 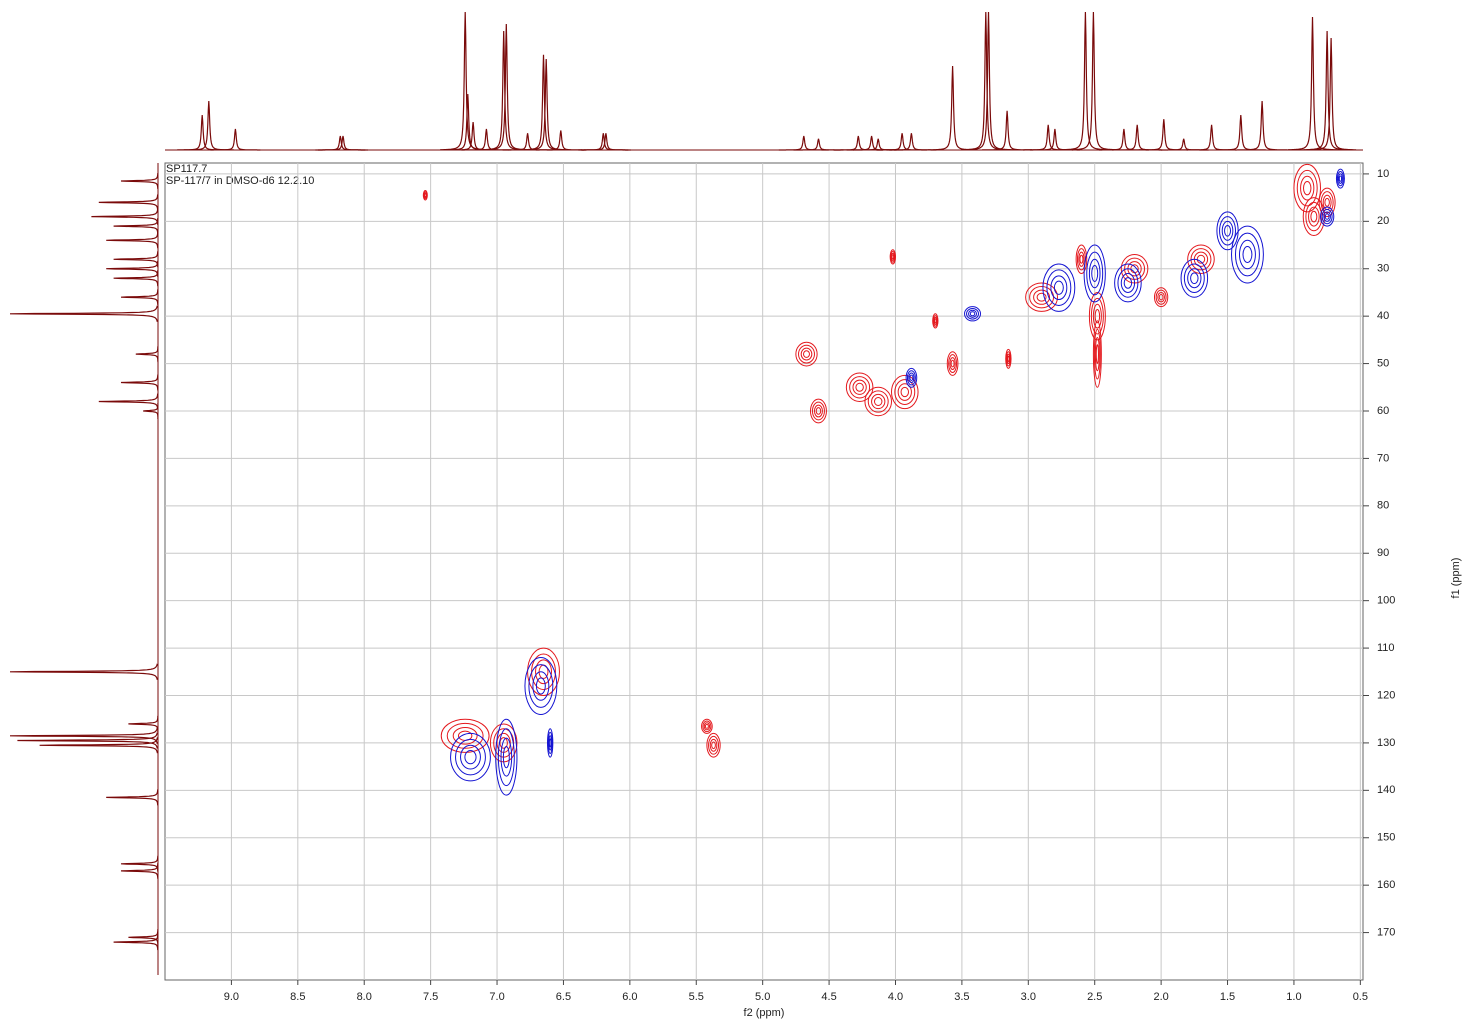 I want to click on x-tick-label: 5.0, so click(x=762, y=997).